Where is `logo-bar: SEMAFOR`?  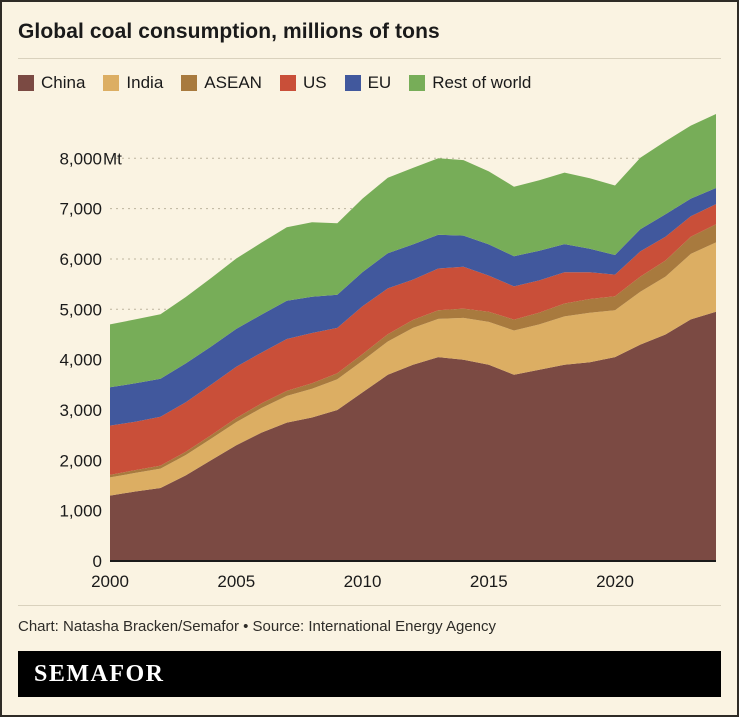 logo-bar: SEMAFOR is located at coordinates (369, 674).